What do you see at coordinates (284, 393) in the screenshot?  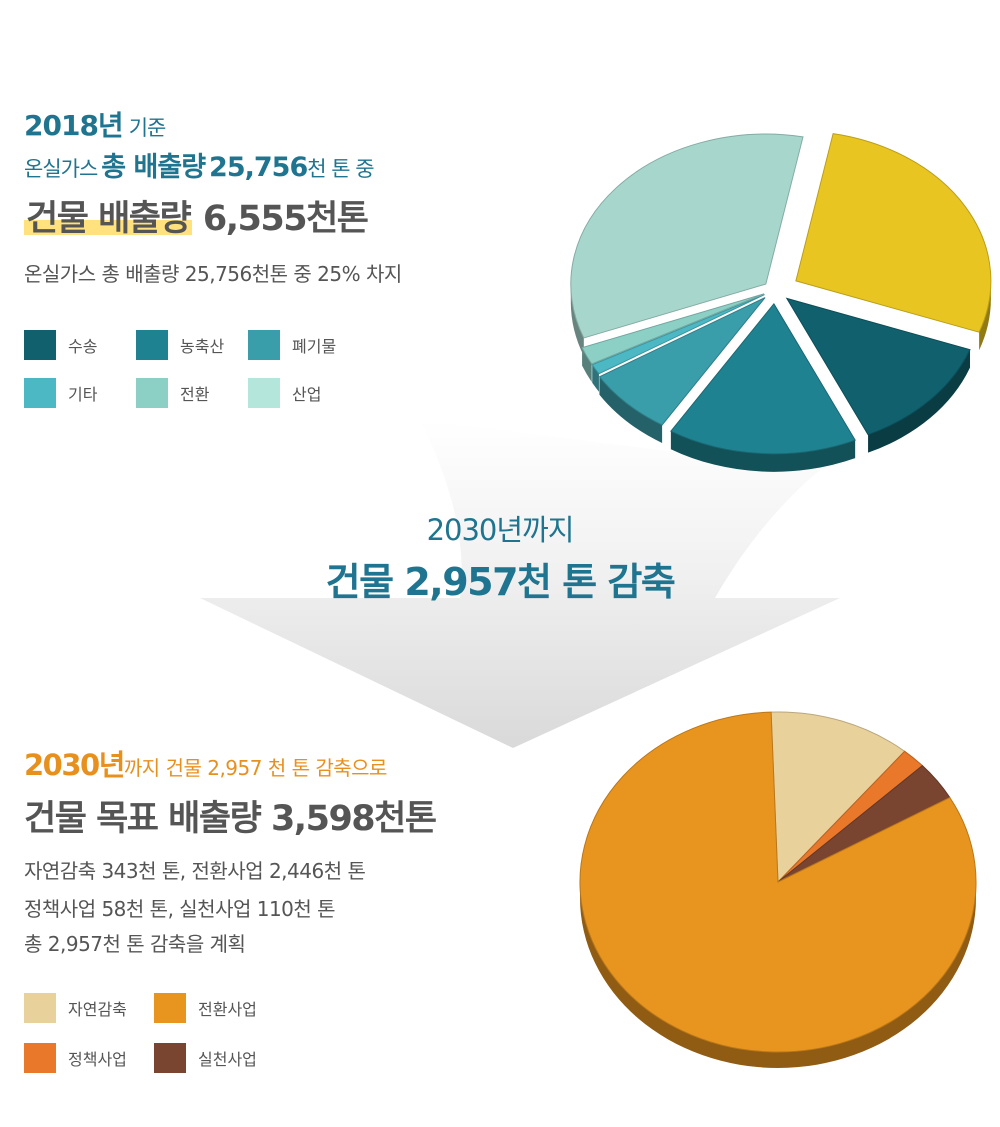 I see `top-legend-item: 산업` at bounding box center [284, 393].